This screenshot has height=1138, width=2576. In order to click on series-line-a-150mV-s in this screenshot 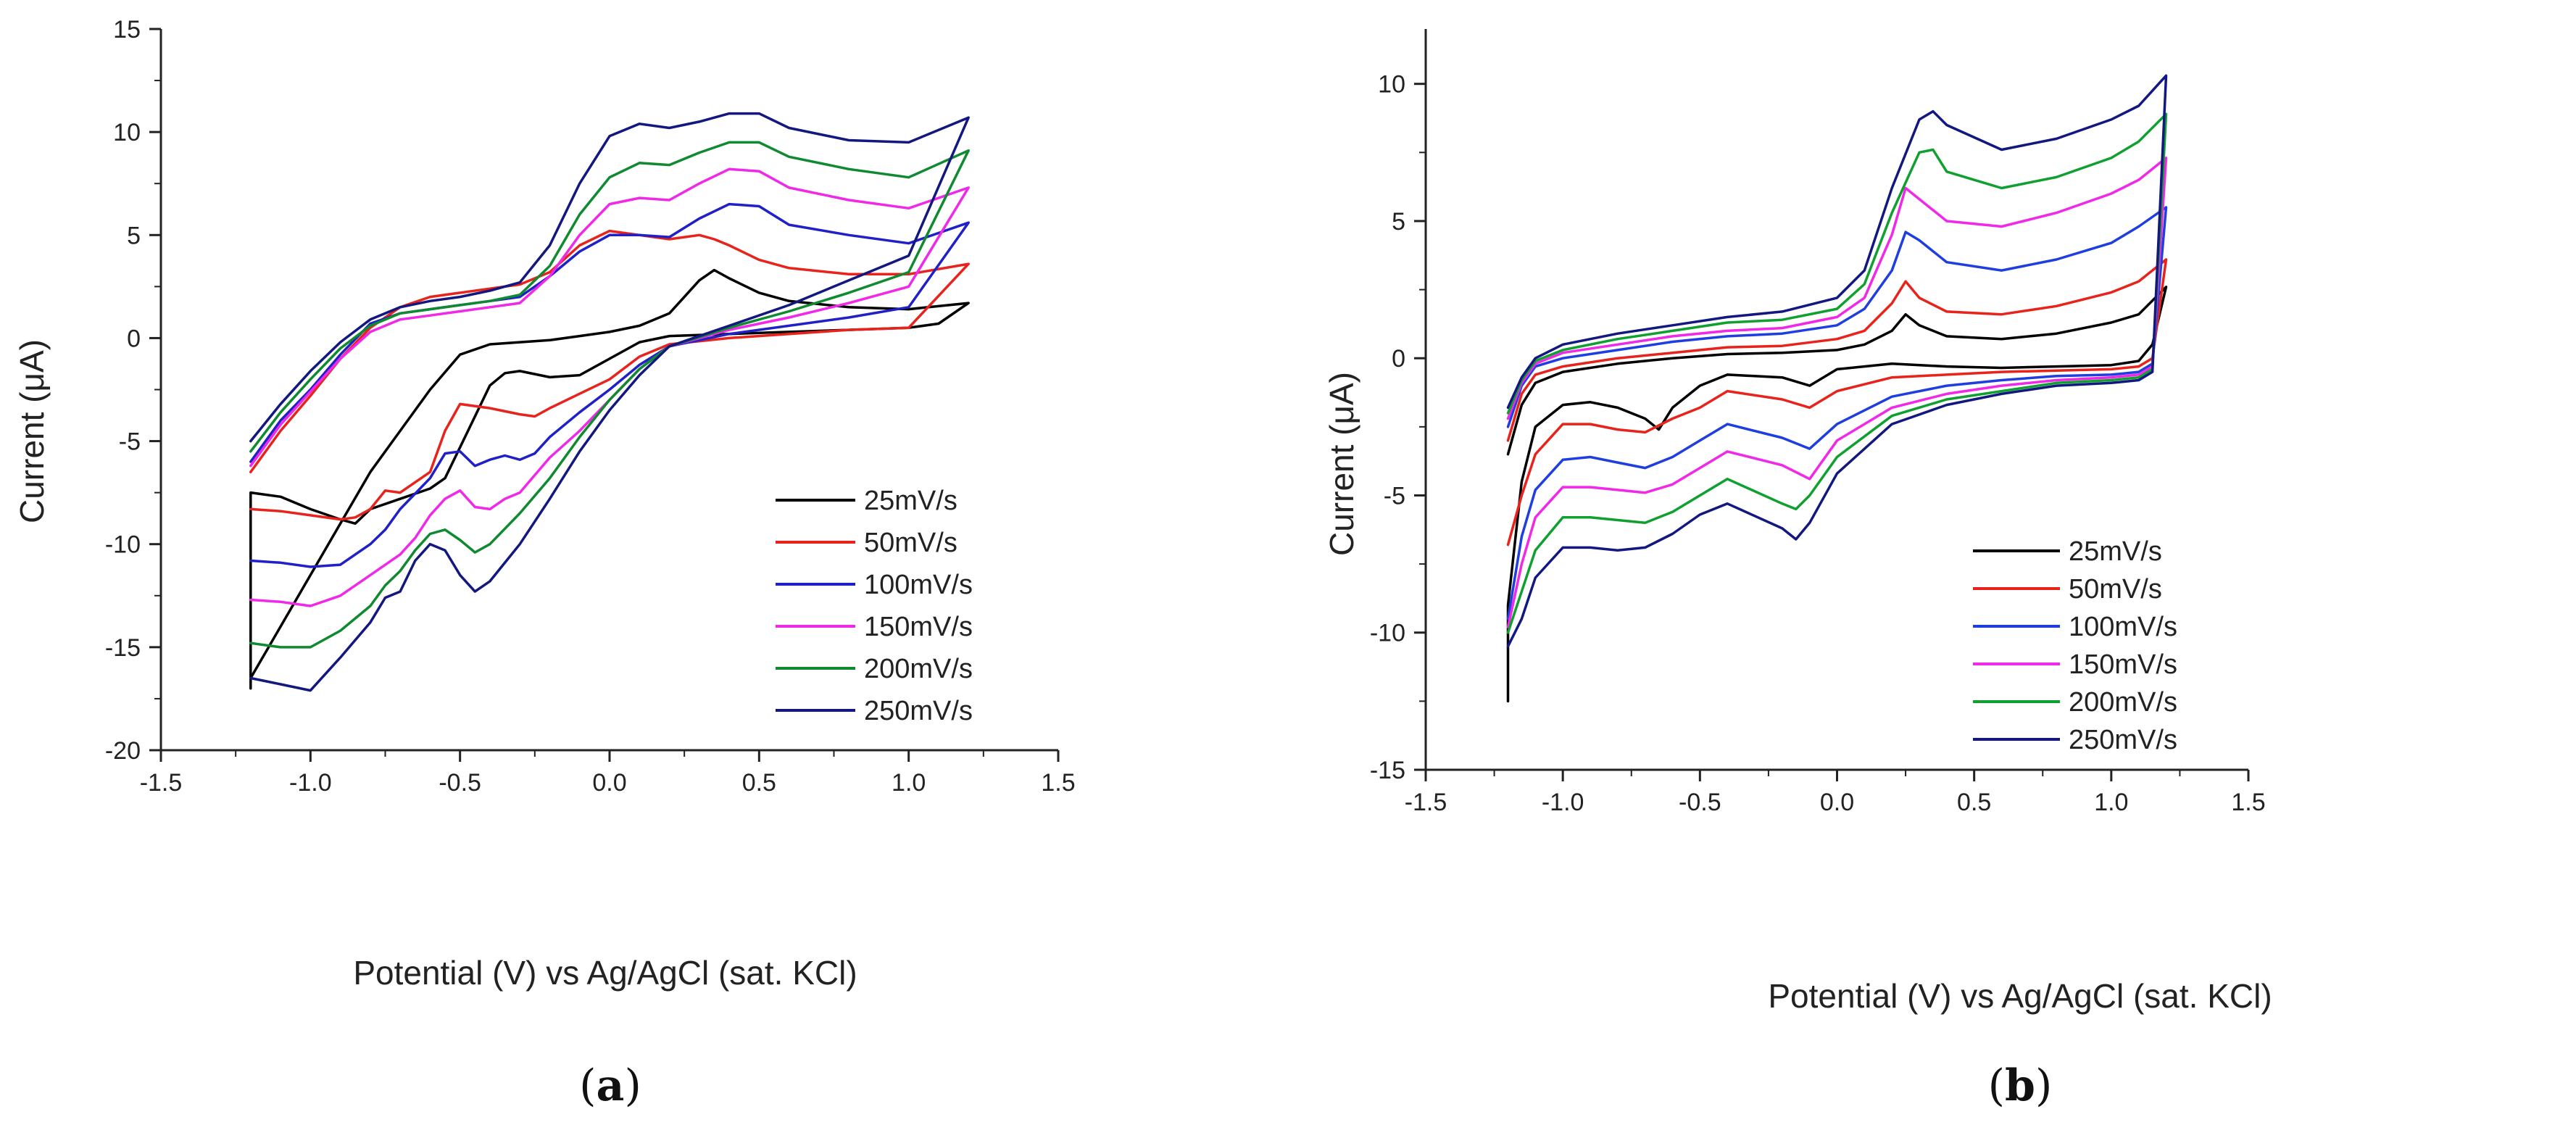, I will do `click(609, 387)`.